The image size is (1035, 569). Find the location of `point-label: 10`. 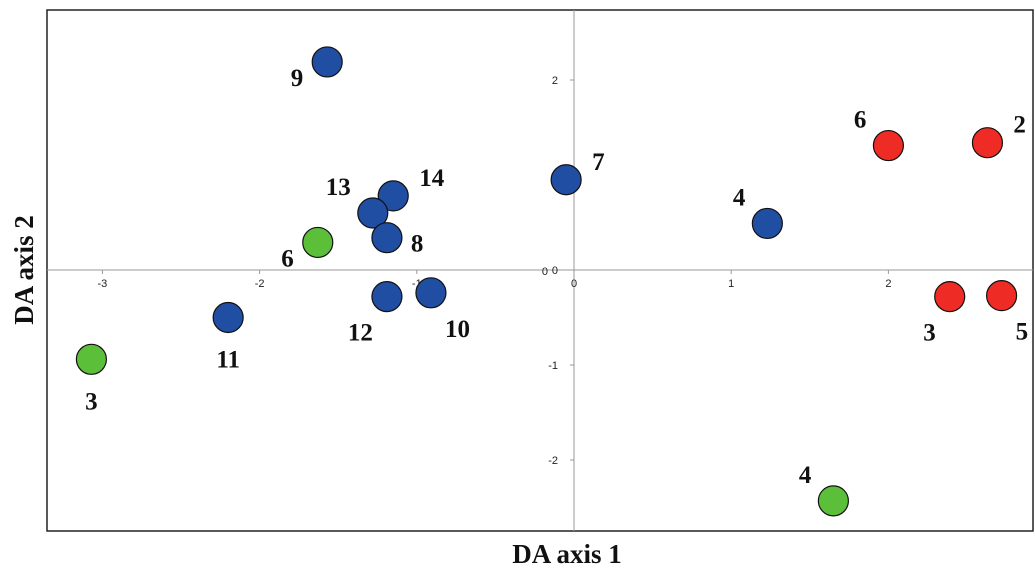

point-label: 10 is located at coordinates (457, 329).